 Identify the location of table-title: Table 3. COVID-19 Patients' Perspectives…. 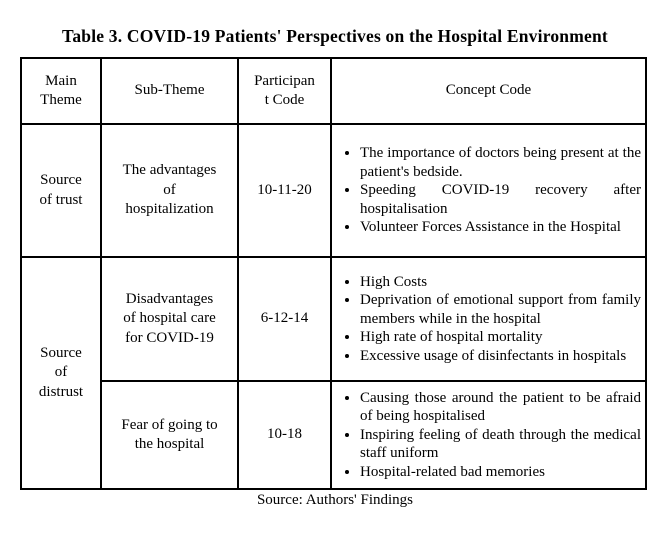
(335, 36).